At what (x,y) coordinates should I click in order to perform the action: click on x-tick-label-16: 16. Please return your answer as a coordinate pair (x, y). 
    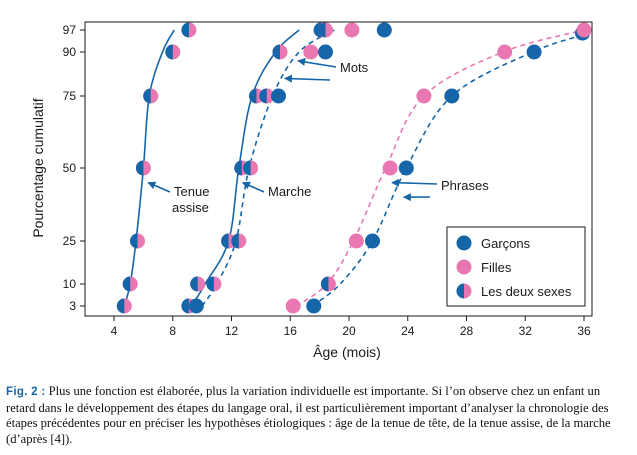
    Looking at the image, I should click on (291, 331).